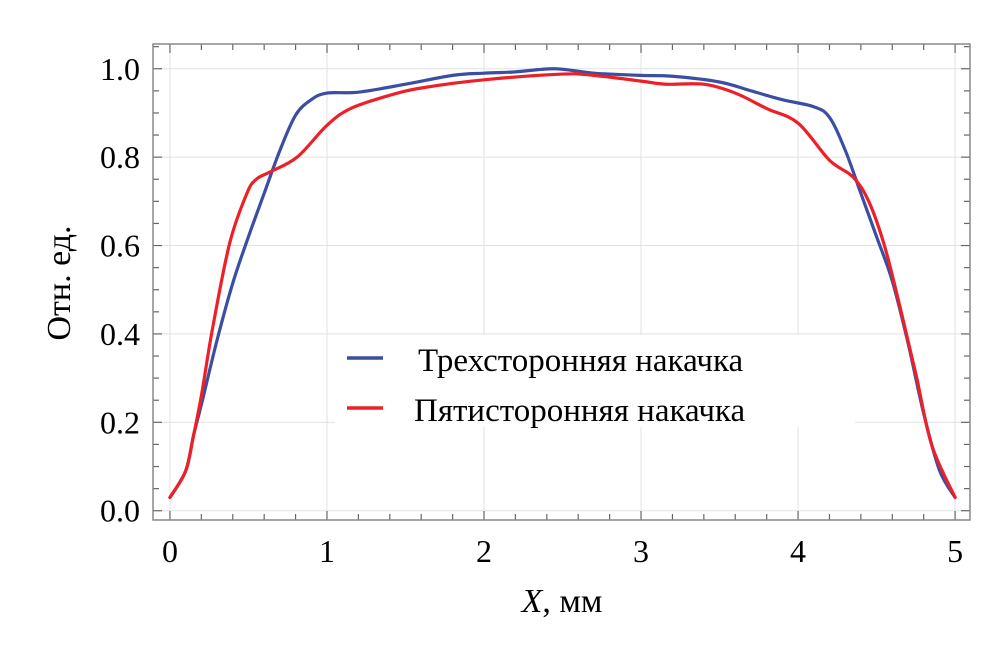 The image size is (1004, 648). I want to click on x-tick-label: 2, so click(484, 551).